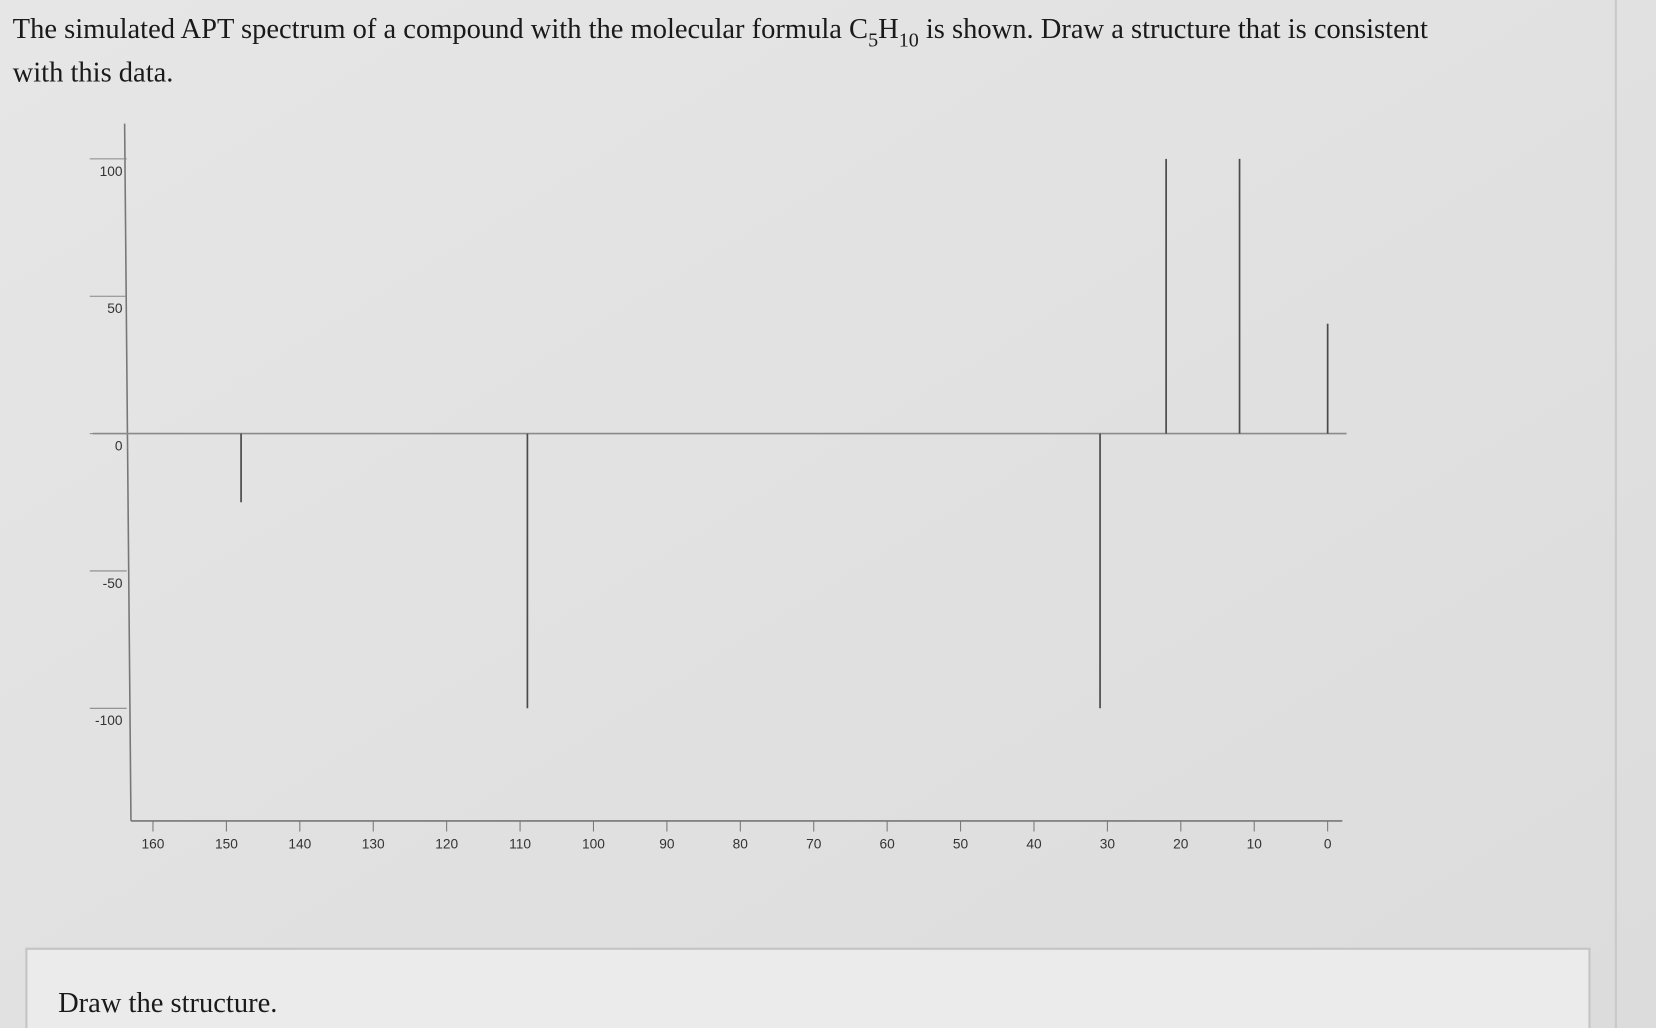 The height and width of the screenshot is (1028, 1656). What do you see at coordinates (667, 843) in the screenshot?
I see `x-tick-label: 90` at bounding box center [667, 843].